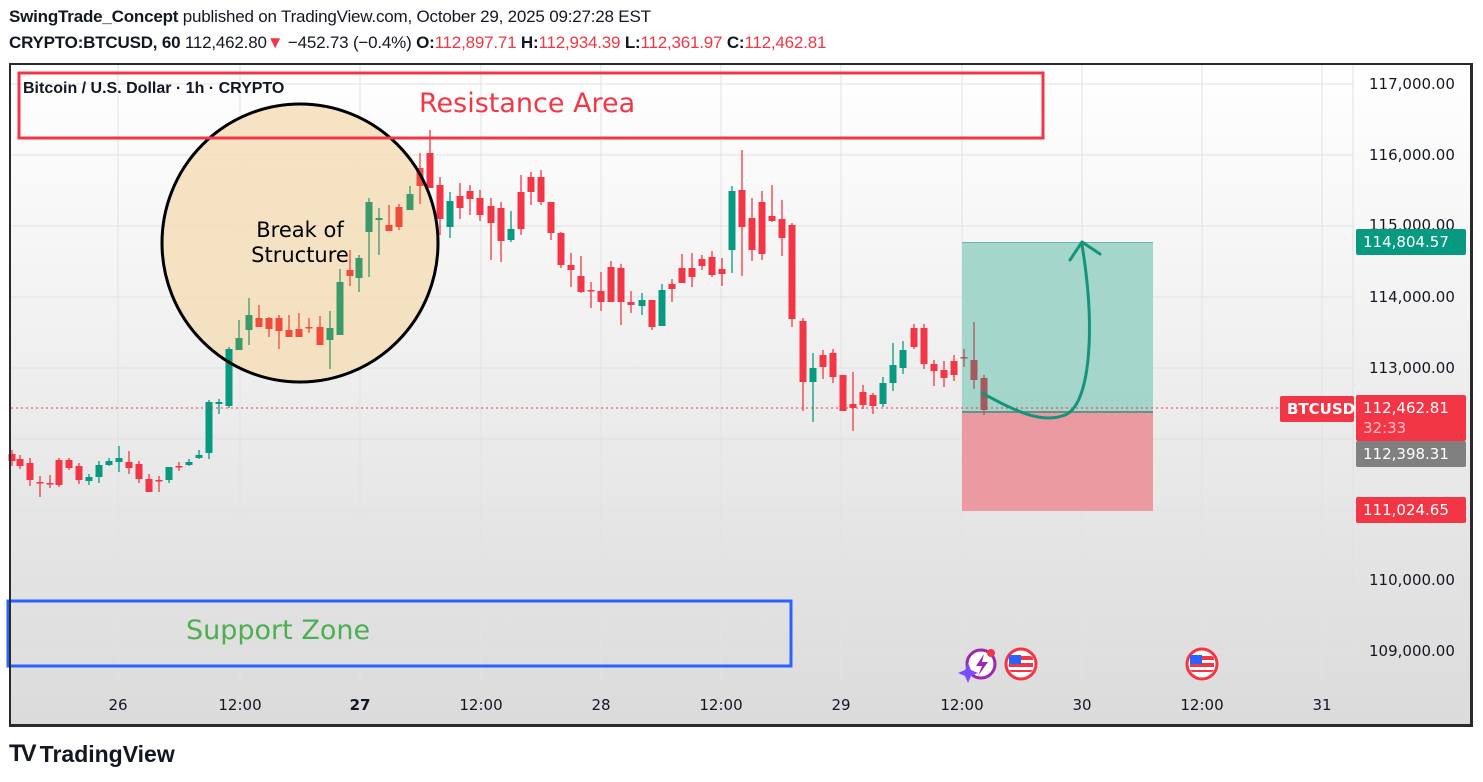  I want to click on target-price-tag: 114,804.57, so click(1411, 242).